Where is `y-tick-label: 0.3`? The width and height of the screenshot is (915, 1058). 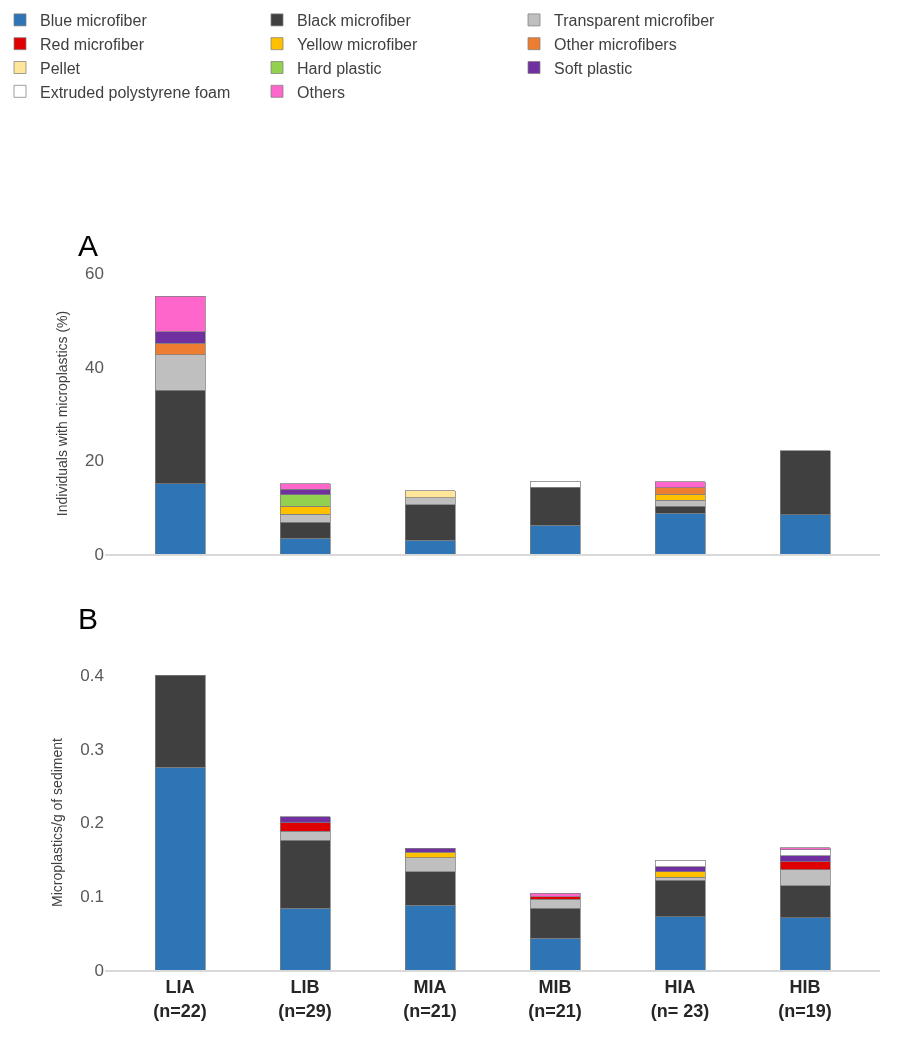
y-tick-label: 0.3 is located at coordinates (92, 749).